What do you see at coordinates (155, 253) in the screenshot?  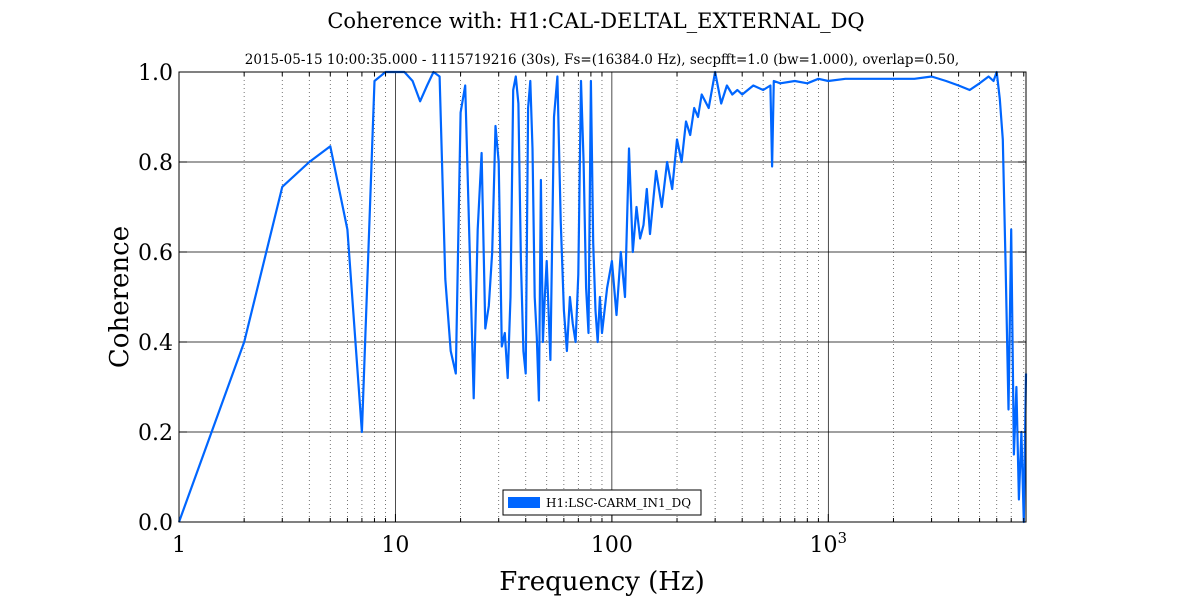 I see `y-tick-label: 0.6` at bounding box center [155, 253].